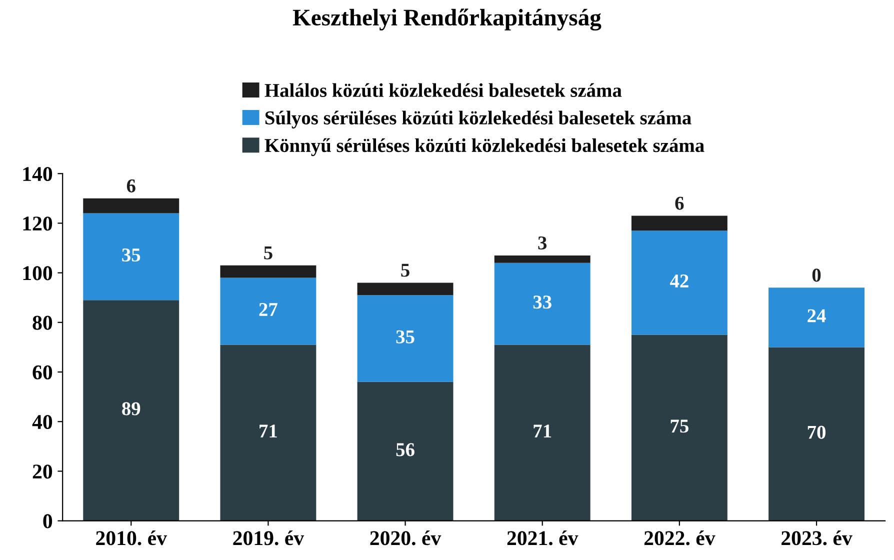  Describe the element at coordinates (268, 538) in the screenshot. I see `x-tick-label: 2019. év` at that location.